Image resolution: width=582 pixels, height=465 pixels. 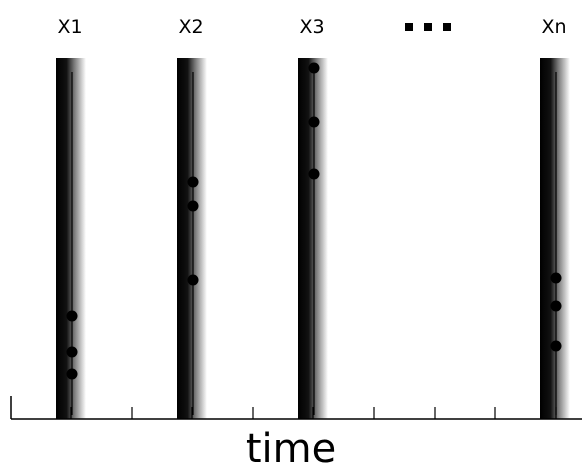 I want to click on ellipsis-marker, so click(x=428, y=27).